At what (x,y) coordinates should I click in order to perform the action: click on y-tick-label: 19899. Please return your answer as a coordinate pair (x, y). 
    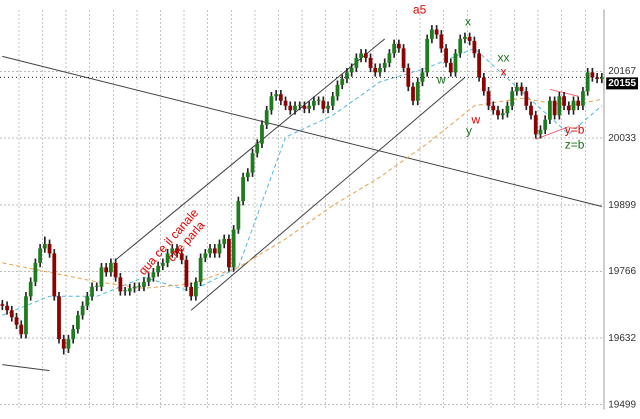
    Looking at the image, I should click on (622, 205).